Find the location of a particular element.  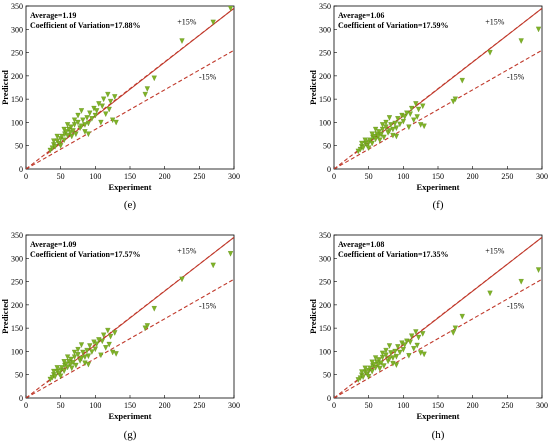

fit-line is located at coordinates (140, 81).